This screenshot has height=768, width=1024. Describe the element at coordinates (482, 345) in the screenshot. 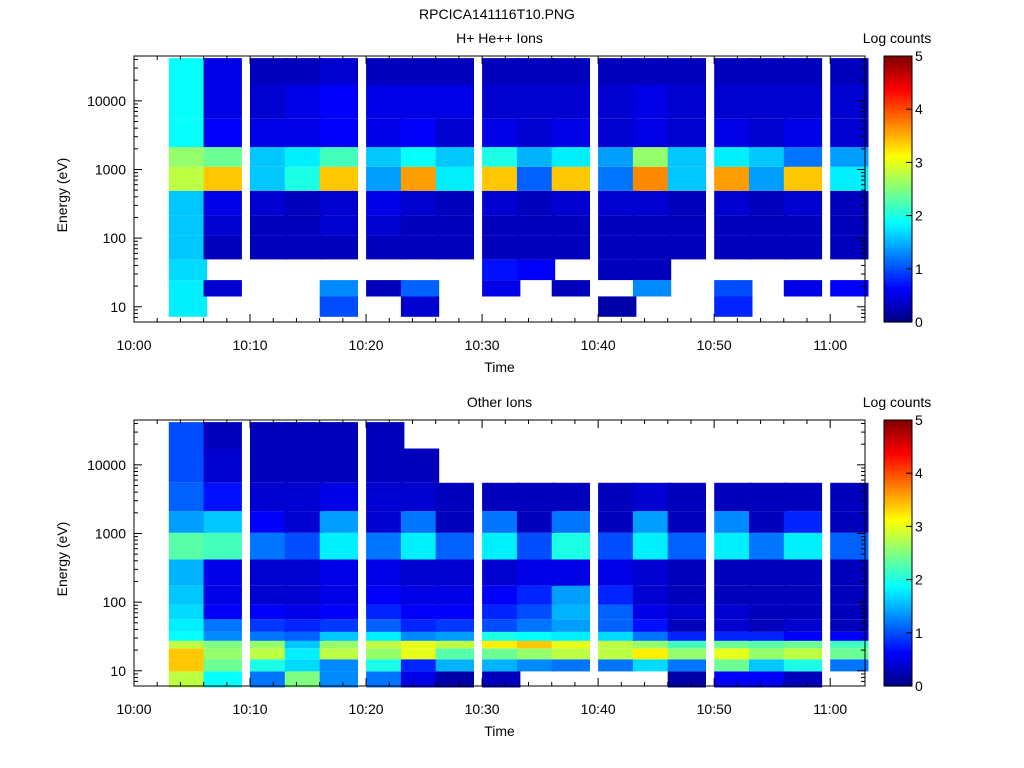

I see `x-tick-label: 10:30` at that location.